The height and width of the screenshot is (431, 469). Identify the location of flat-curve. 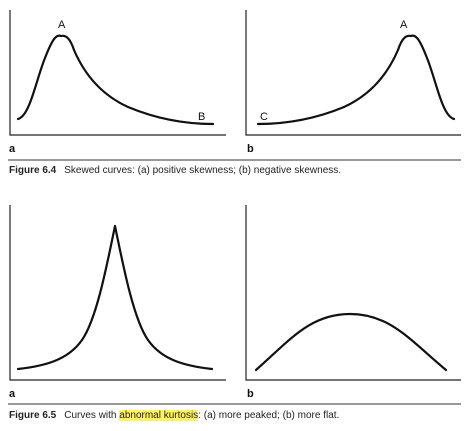
(351, 342).